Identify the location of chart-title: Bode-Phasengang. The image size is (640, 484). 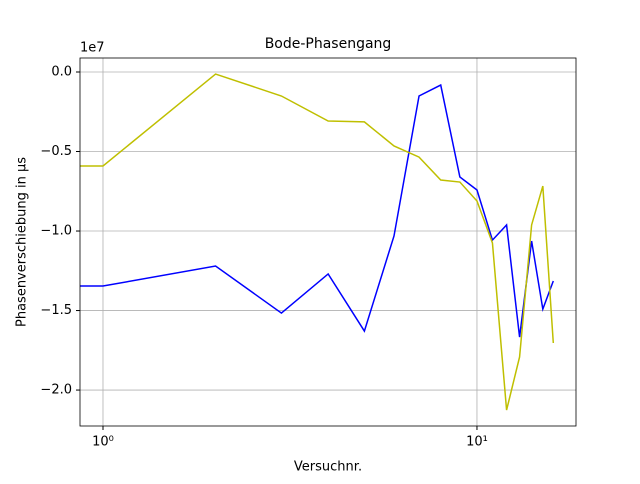
(328, 44).